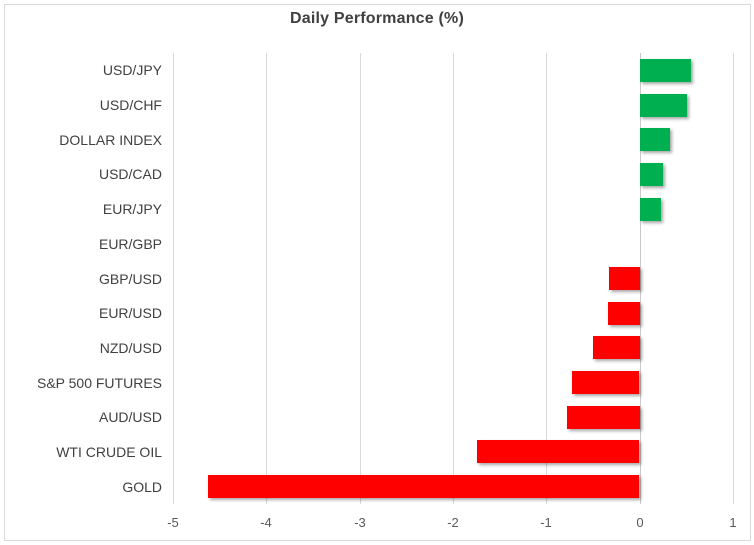  Describe the element at coordinates (130, 313) in the screenshot. I see `category-label: EUR/USD` at that location.